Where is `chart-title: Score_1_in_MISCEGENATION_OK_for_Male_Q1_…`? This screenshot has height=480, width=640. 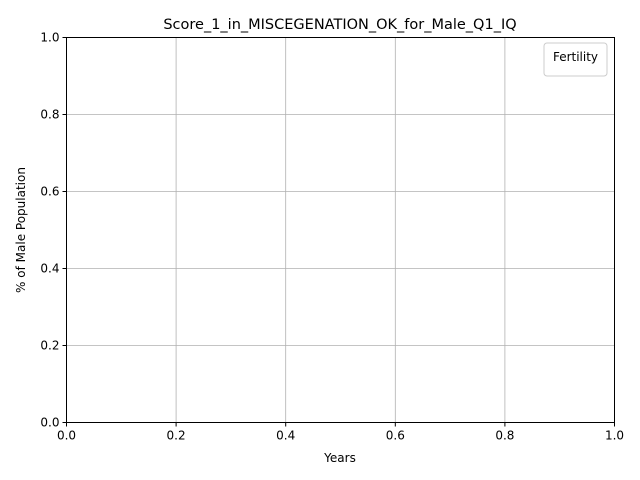
chart-title: Score_1_in_MISCEGENATION_OK_for_Male_Q1_… is located at coordinates (339, 25).